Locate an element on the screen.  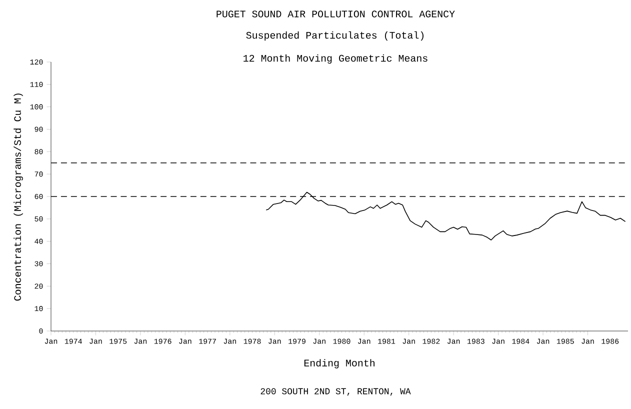
chart-title: PUGET SOUND AIR POLLUTION CONTROL AGENCY is located at coordinates (335, 14).